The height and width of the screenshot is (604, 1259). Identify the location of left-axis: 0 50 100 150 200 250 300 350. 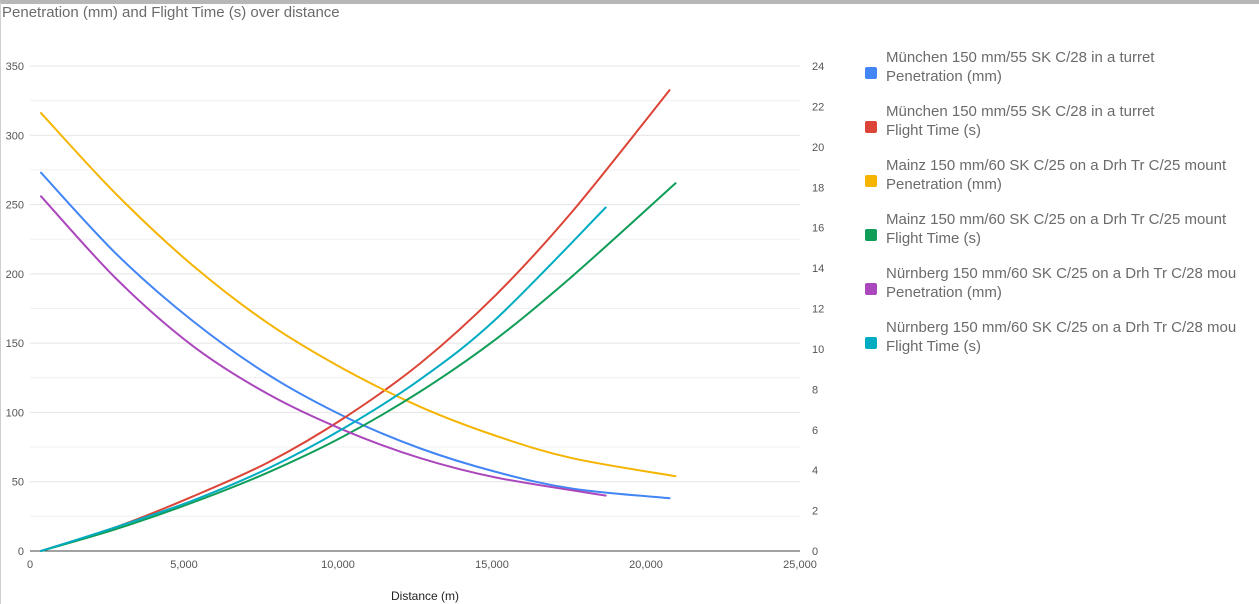
(15, 309).